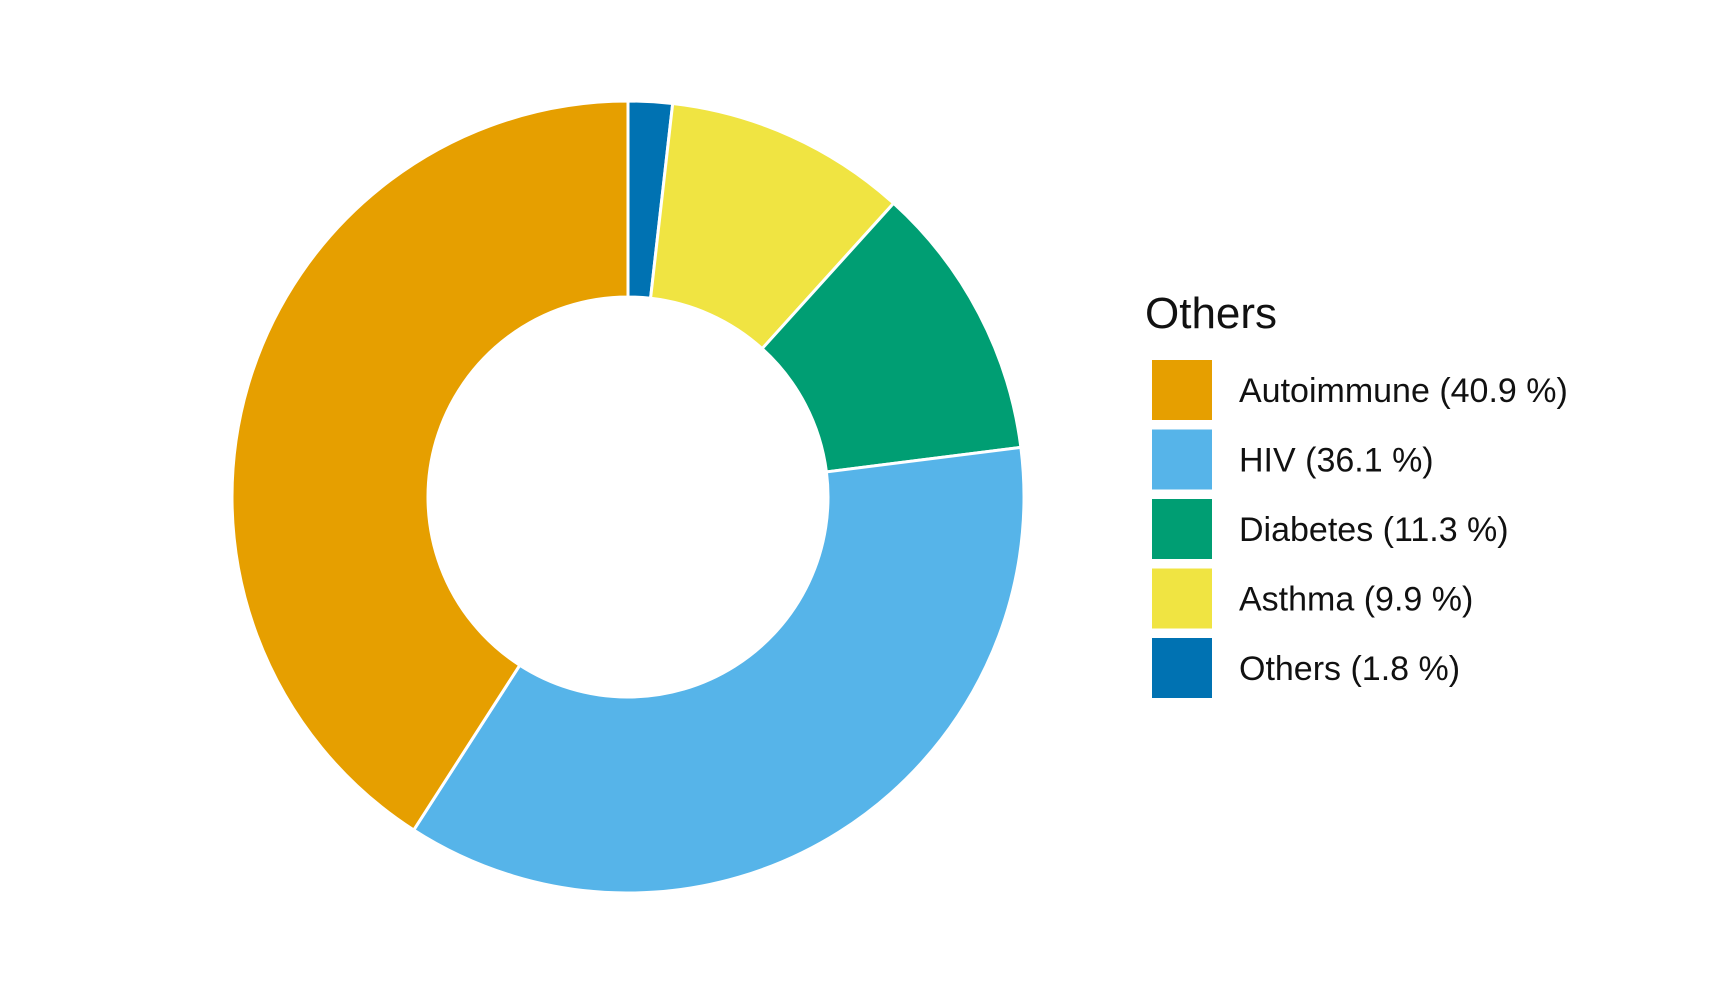 The image size is (1716, 990). I want to click on legend-label-diabetes: Diabetes (11.3 %), so click(1374, 530).